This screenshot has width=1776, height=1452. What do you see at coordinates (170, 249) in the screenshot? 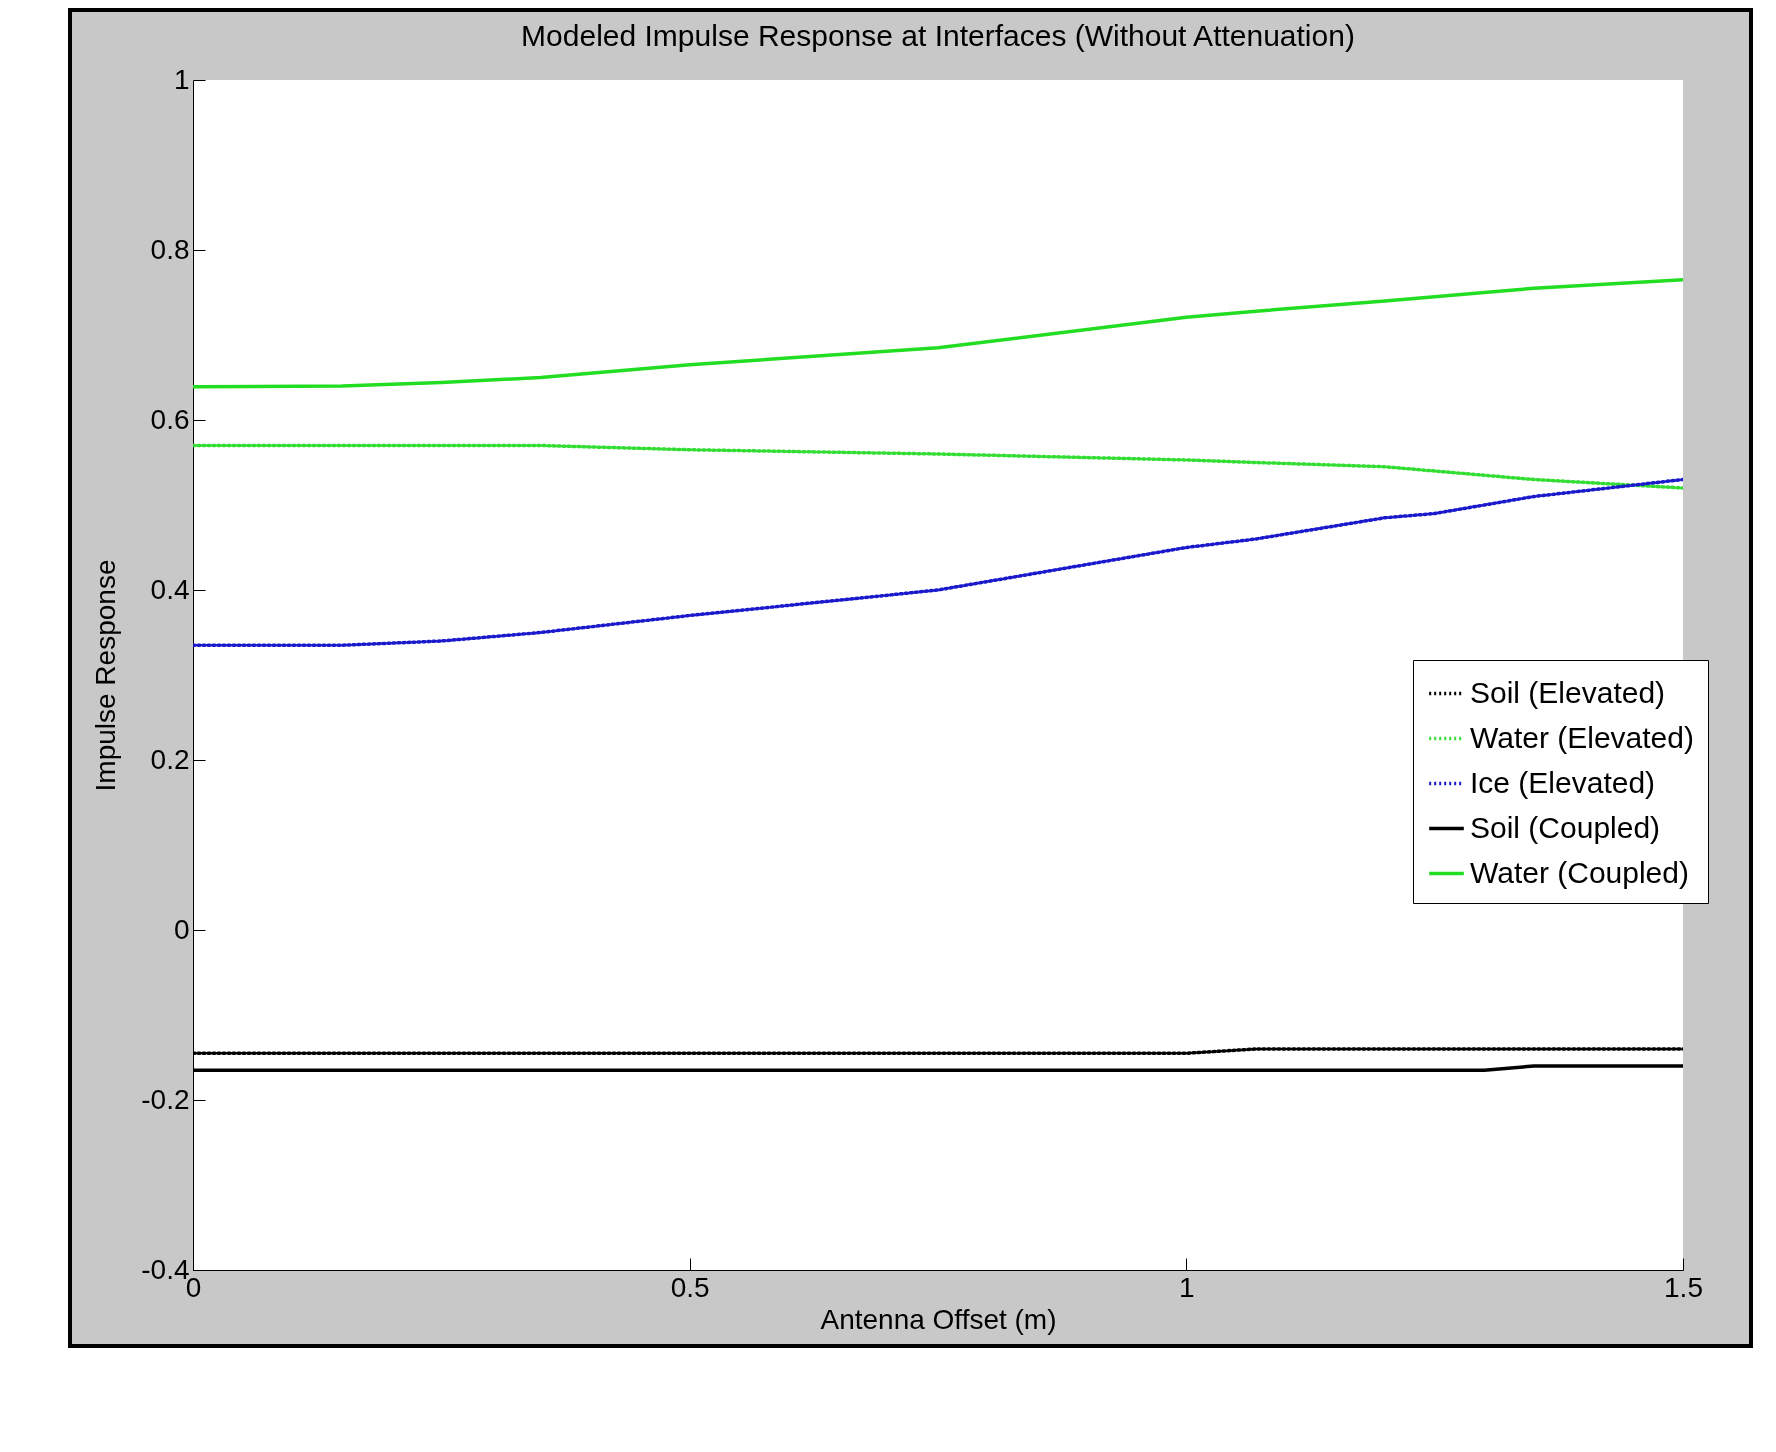
I see `y-tick-label: 0.8` at bounding box center [170, 249].